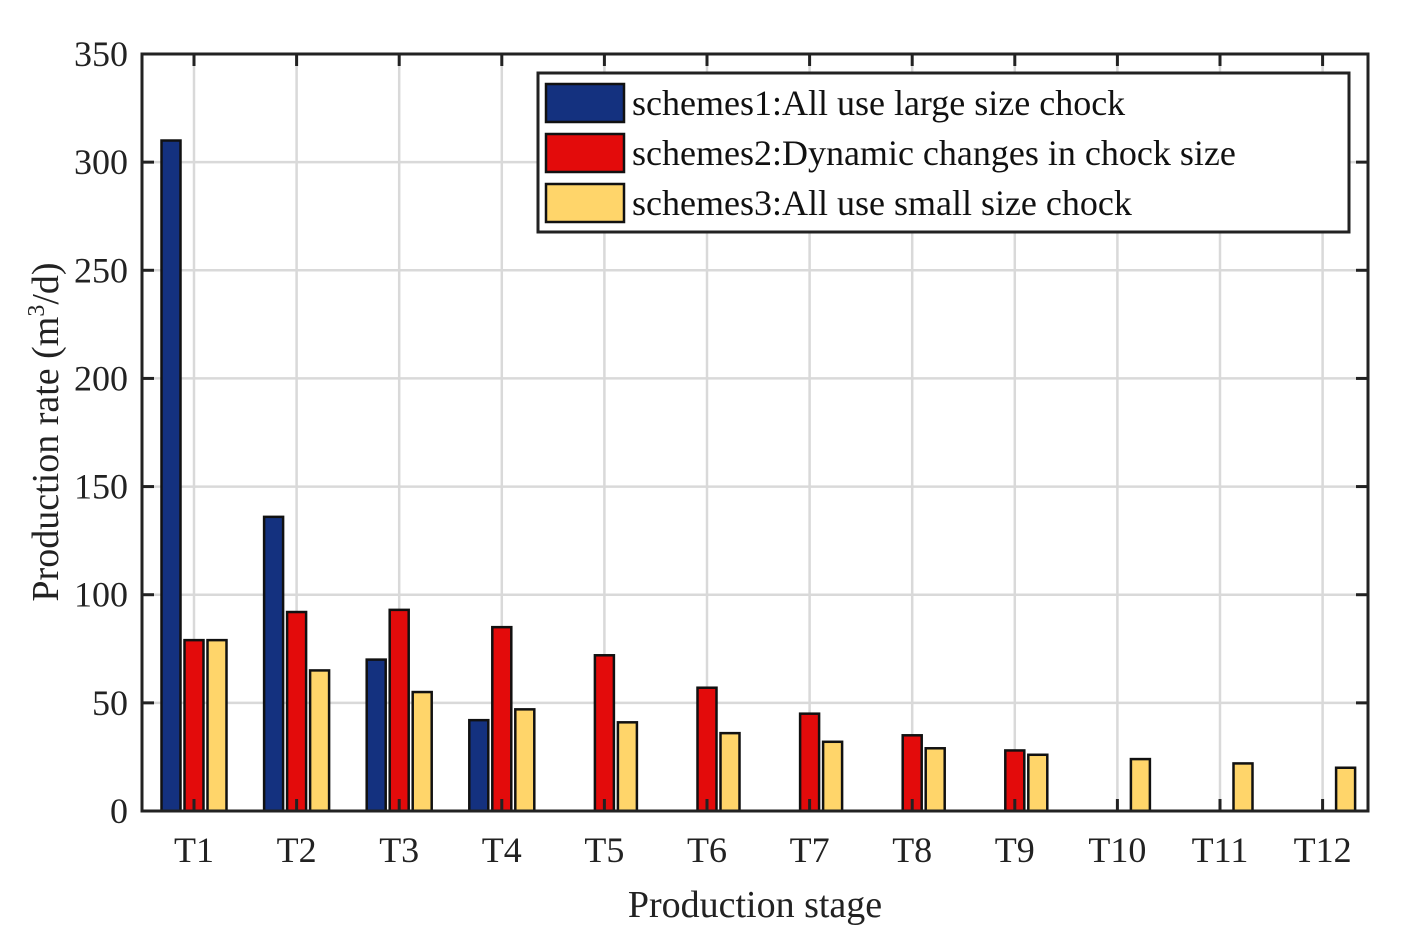 The width and height of the screenshot is (1404, 946). I want to click on bar-series1-t2, so click(273, 664).